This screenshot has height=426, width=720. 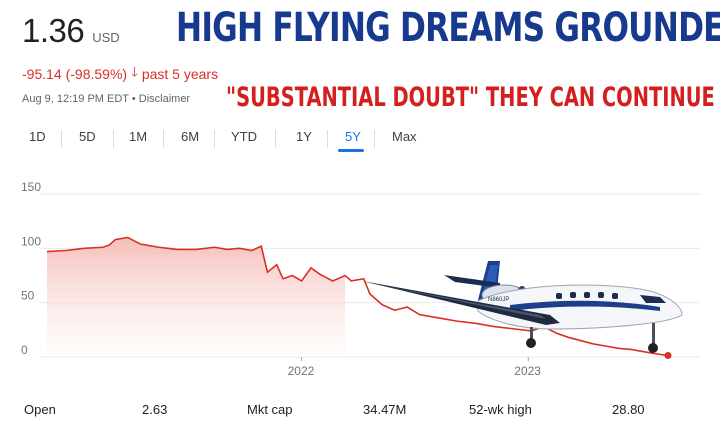 I want to click on timestamp-disclaimer: Aug 9, 12:19 PM EDT • Disclaimer, so click(x=106, y=99).